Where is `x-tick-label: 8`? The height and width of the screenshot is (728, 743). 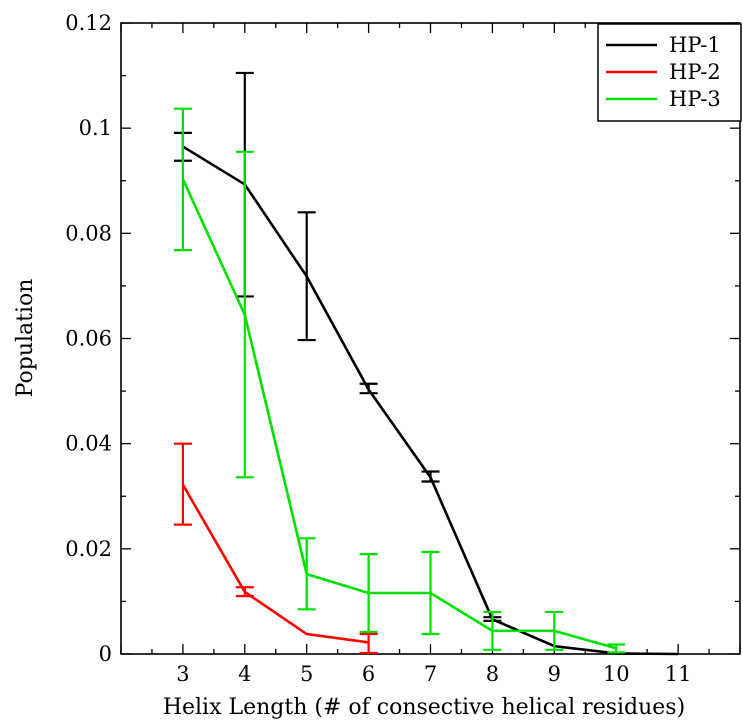
x-tick-label: 8 is located at coordinates (492, 674).